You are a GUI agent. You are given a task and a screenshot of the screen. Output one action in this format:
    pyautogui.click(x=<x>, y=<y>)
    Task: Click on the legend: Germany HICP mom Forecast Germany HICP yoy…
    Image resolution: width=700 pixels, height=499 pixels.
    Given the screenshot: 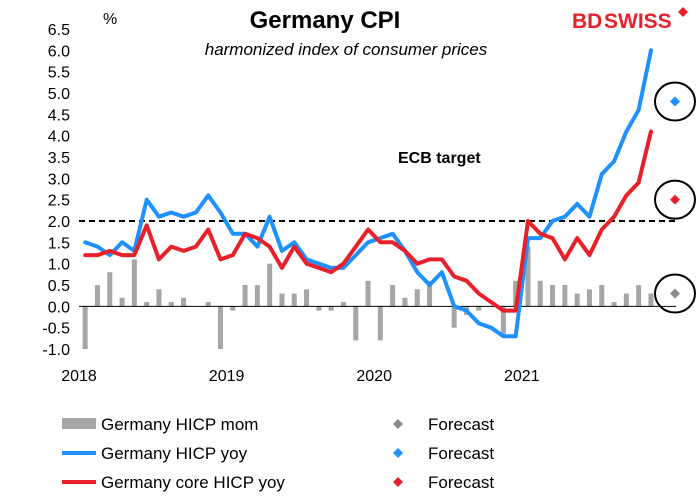 What is the action you would take?
    pyautogui.click(x=278, y=453)
    